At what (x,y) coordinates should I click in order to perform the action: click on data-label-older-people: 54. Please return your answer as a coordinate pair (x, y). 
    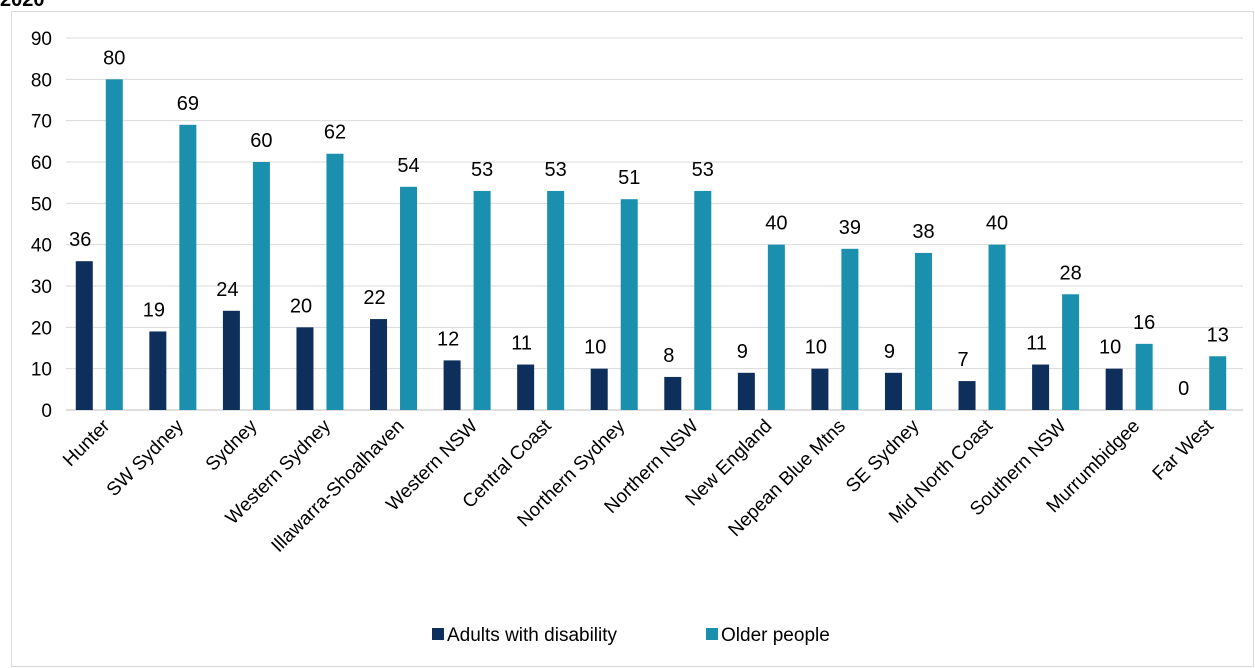
    Looking at the image, I should click on (408, 166).